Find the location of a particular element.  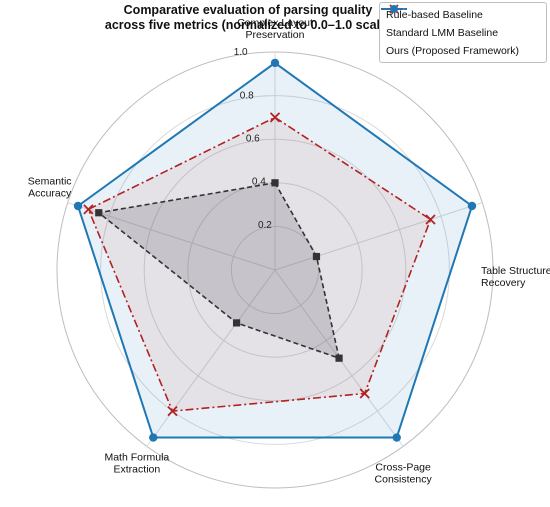

legend-item: Standard LMM Baseline is located at coordinates (460, 23).